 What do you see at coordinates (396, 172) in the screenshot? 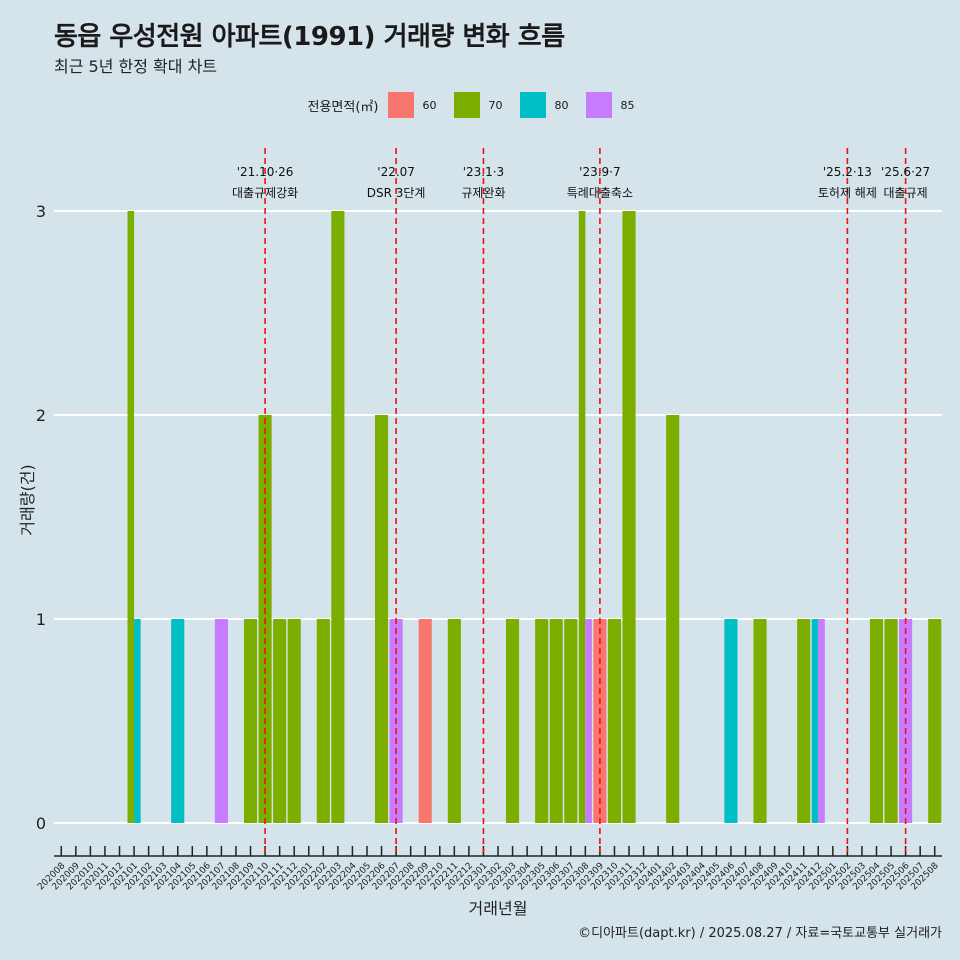
I see `event-date-label: '22.07` at bounding box center [396, 172].